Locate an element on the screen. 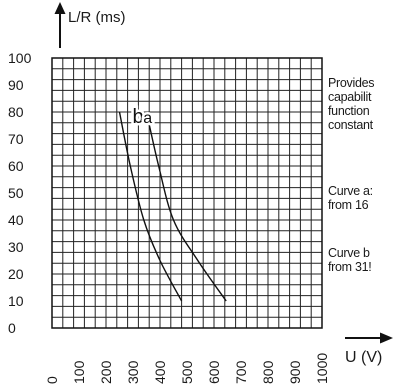 This screenshot has width=393, height=386. x-tick-label: 700 is located at coordinates (241, 372).